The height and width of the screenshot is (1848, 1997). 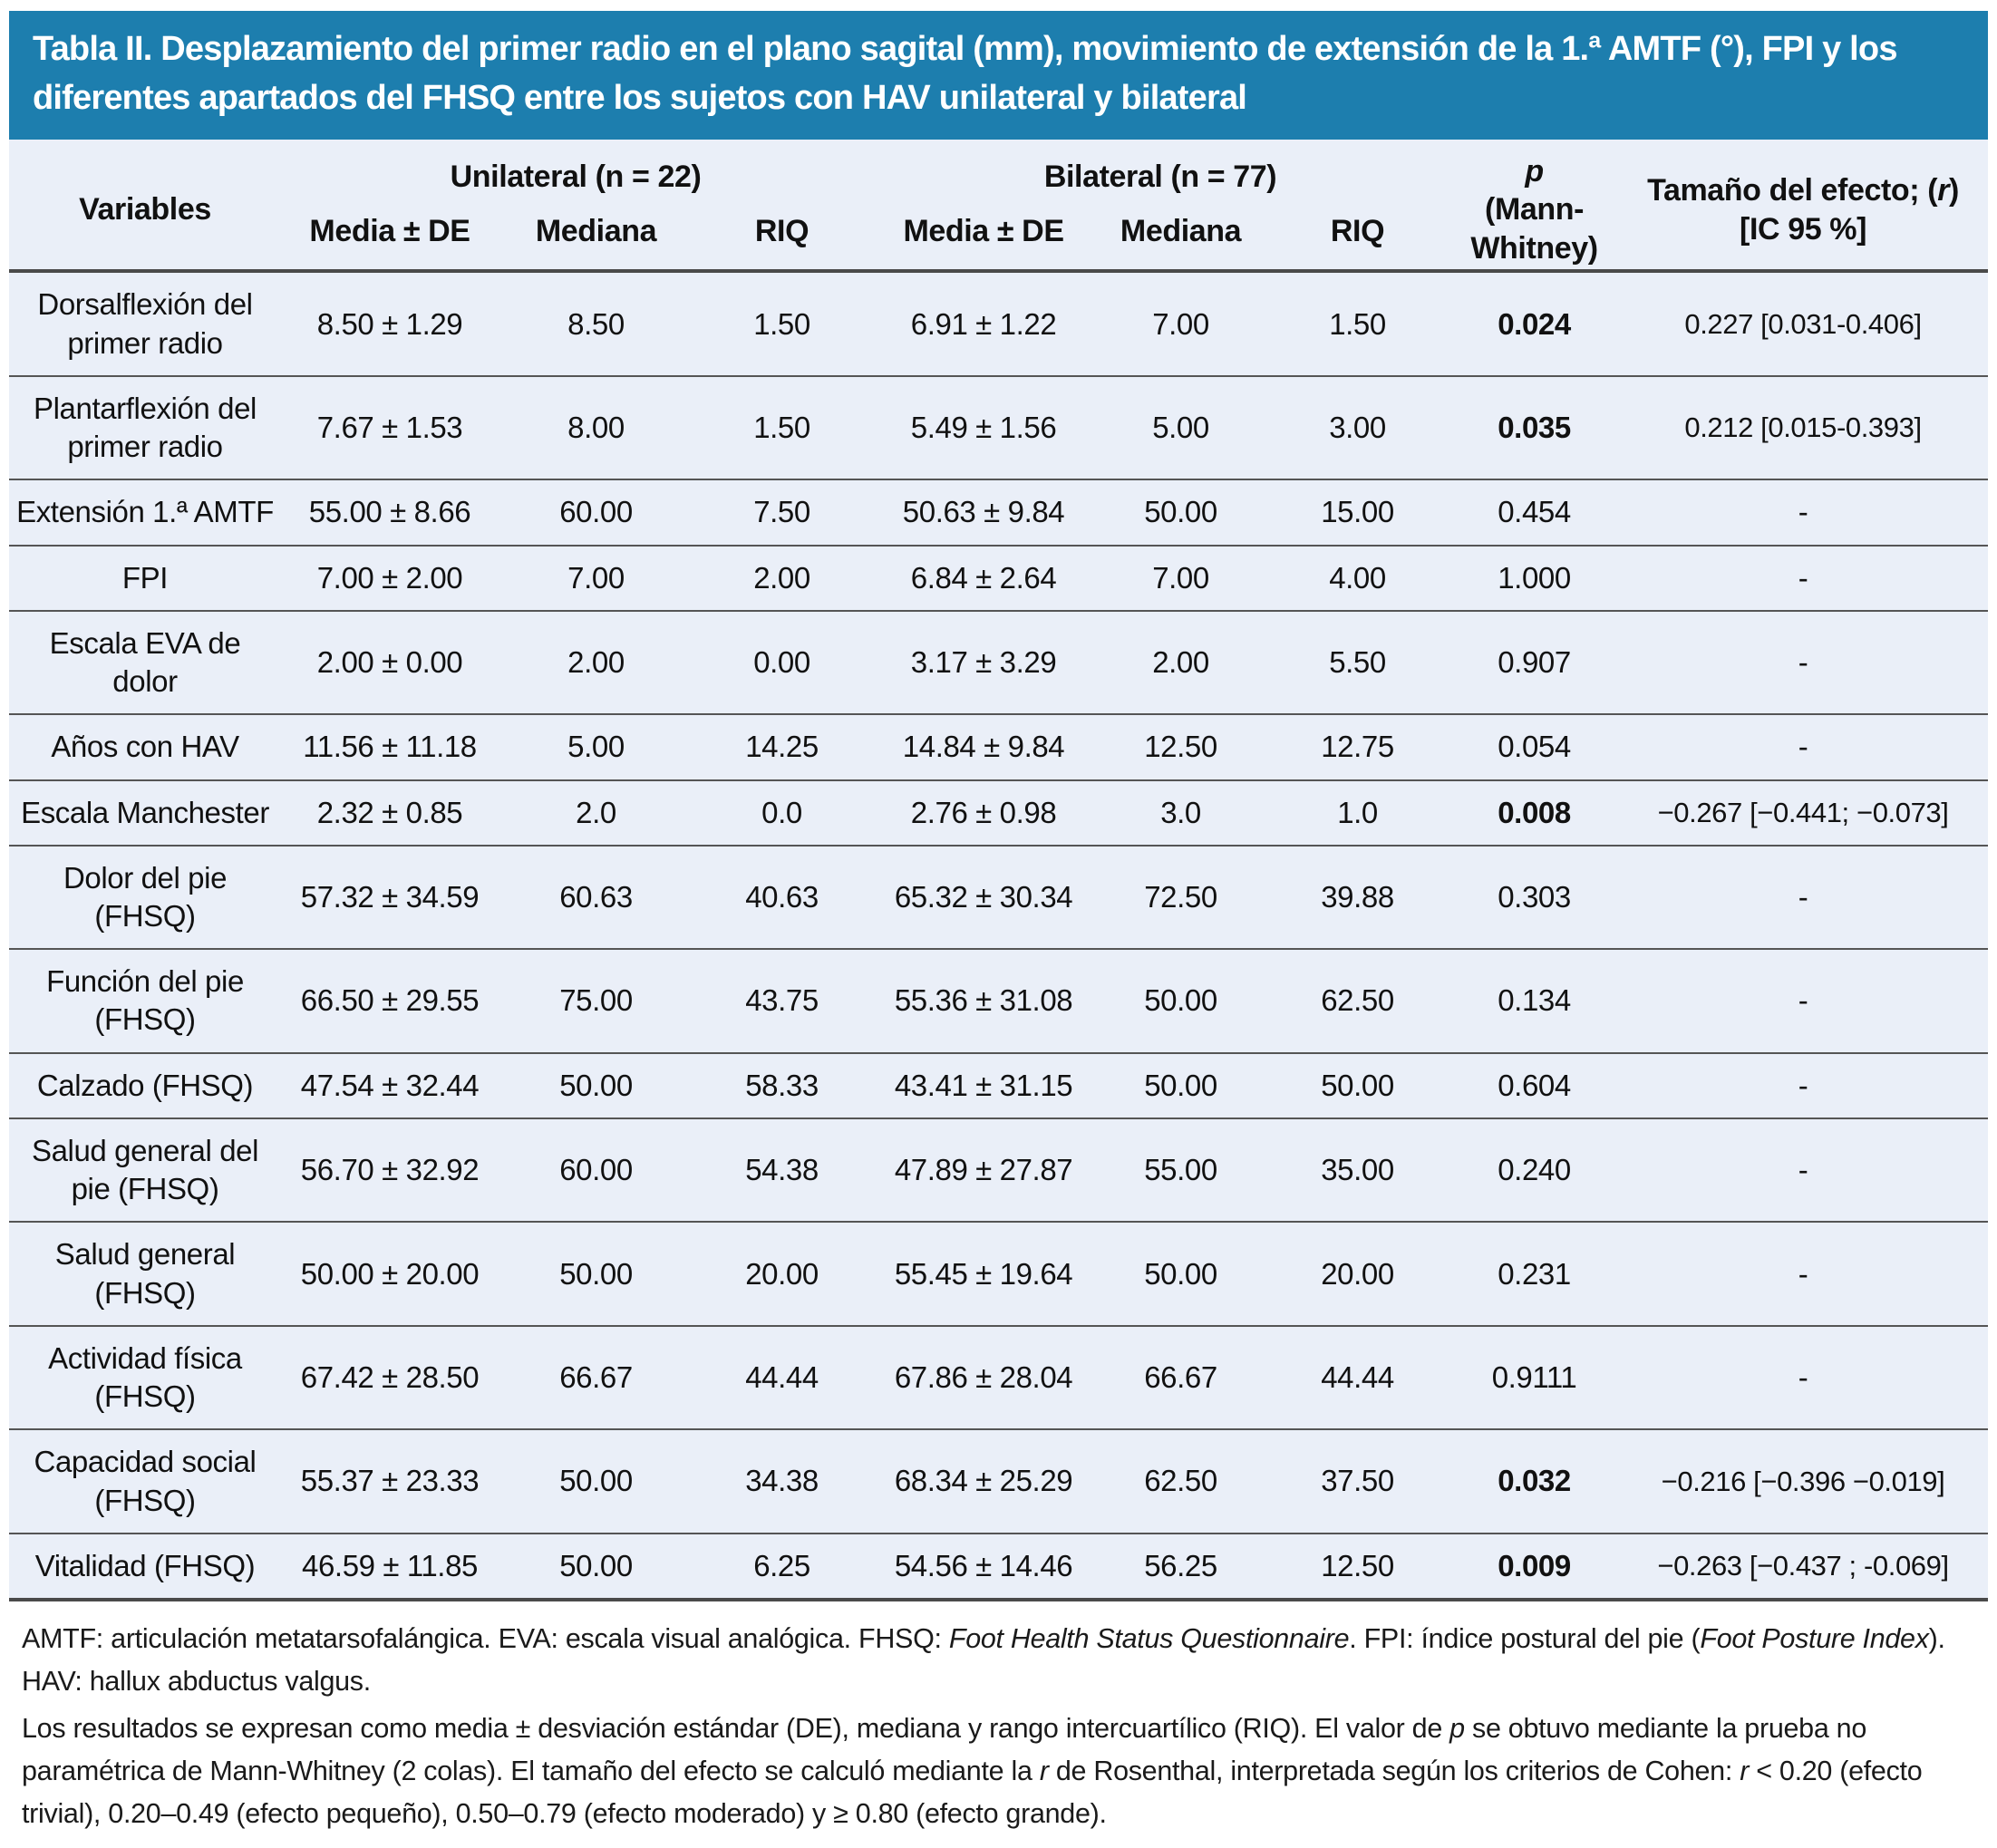 I want to click on cell-bilateral-mediana: 12.50, so click(x=1181, y=746).